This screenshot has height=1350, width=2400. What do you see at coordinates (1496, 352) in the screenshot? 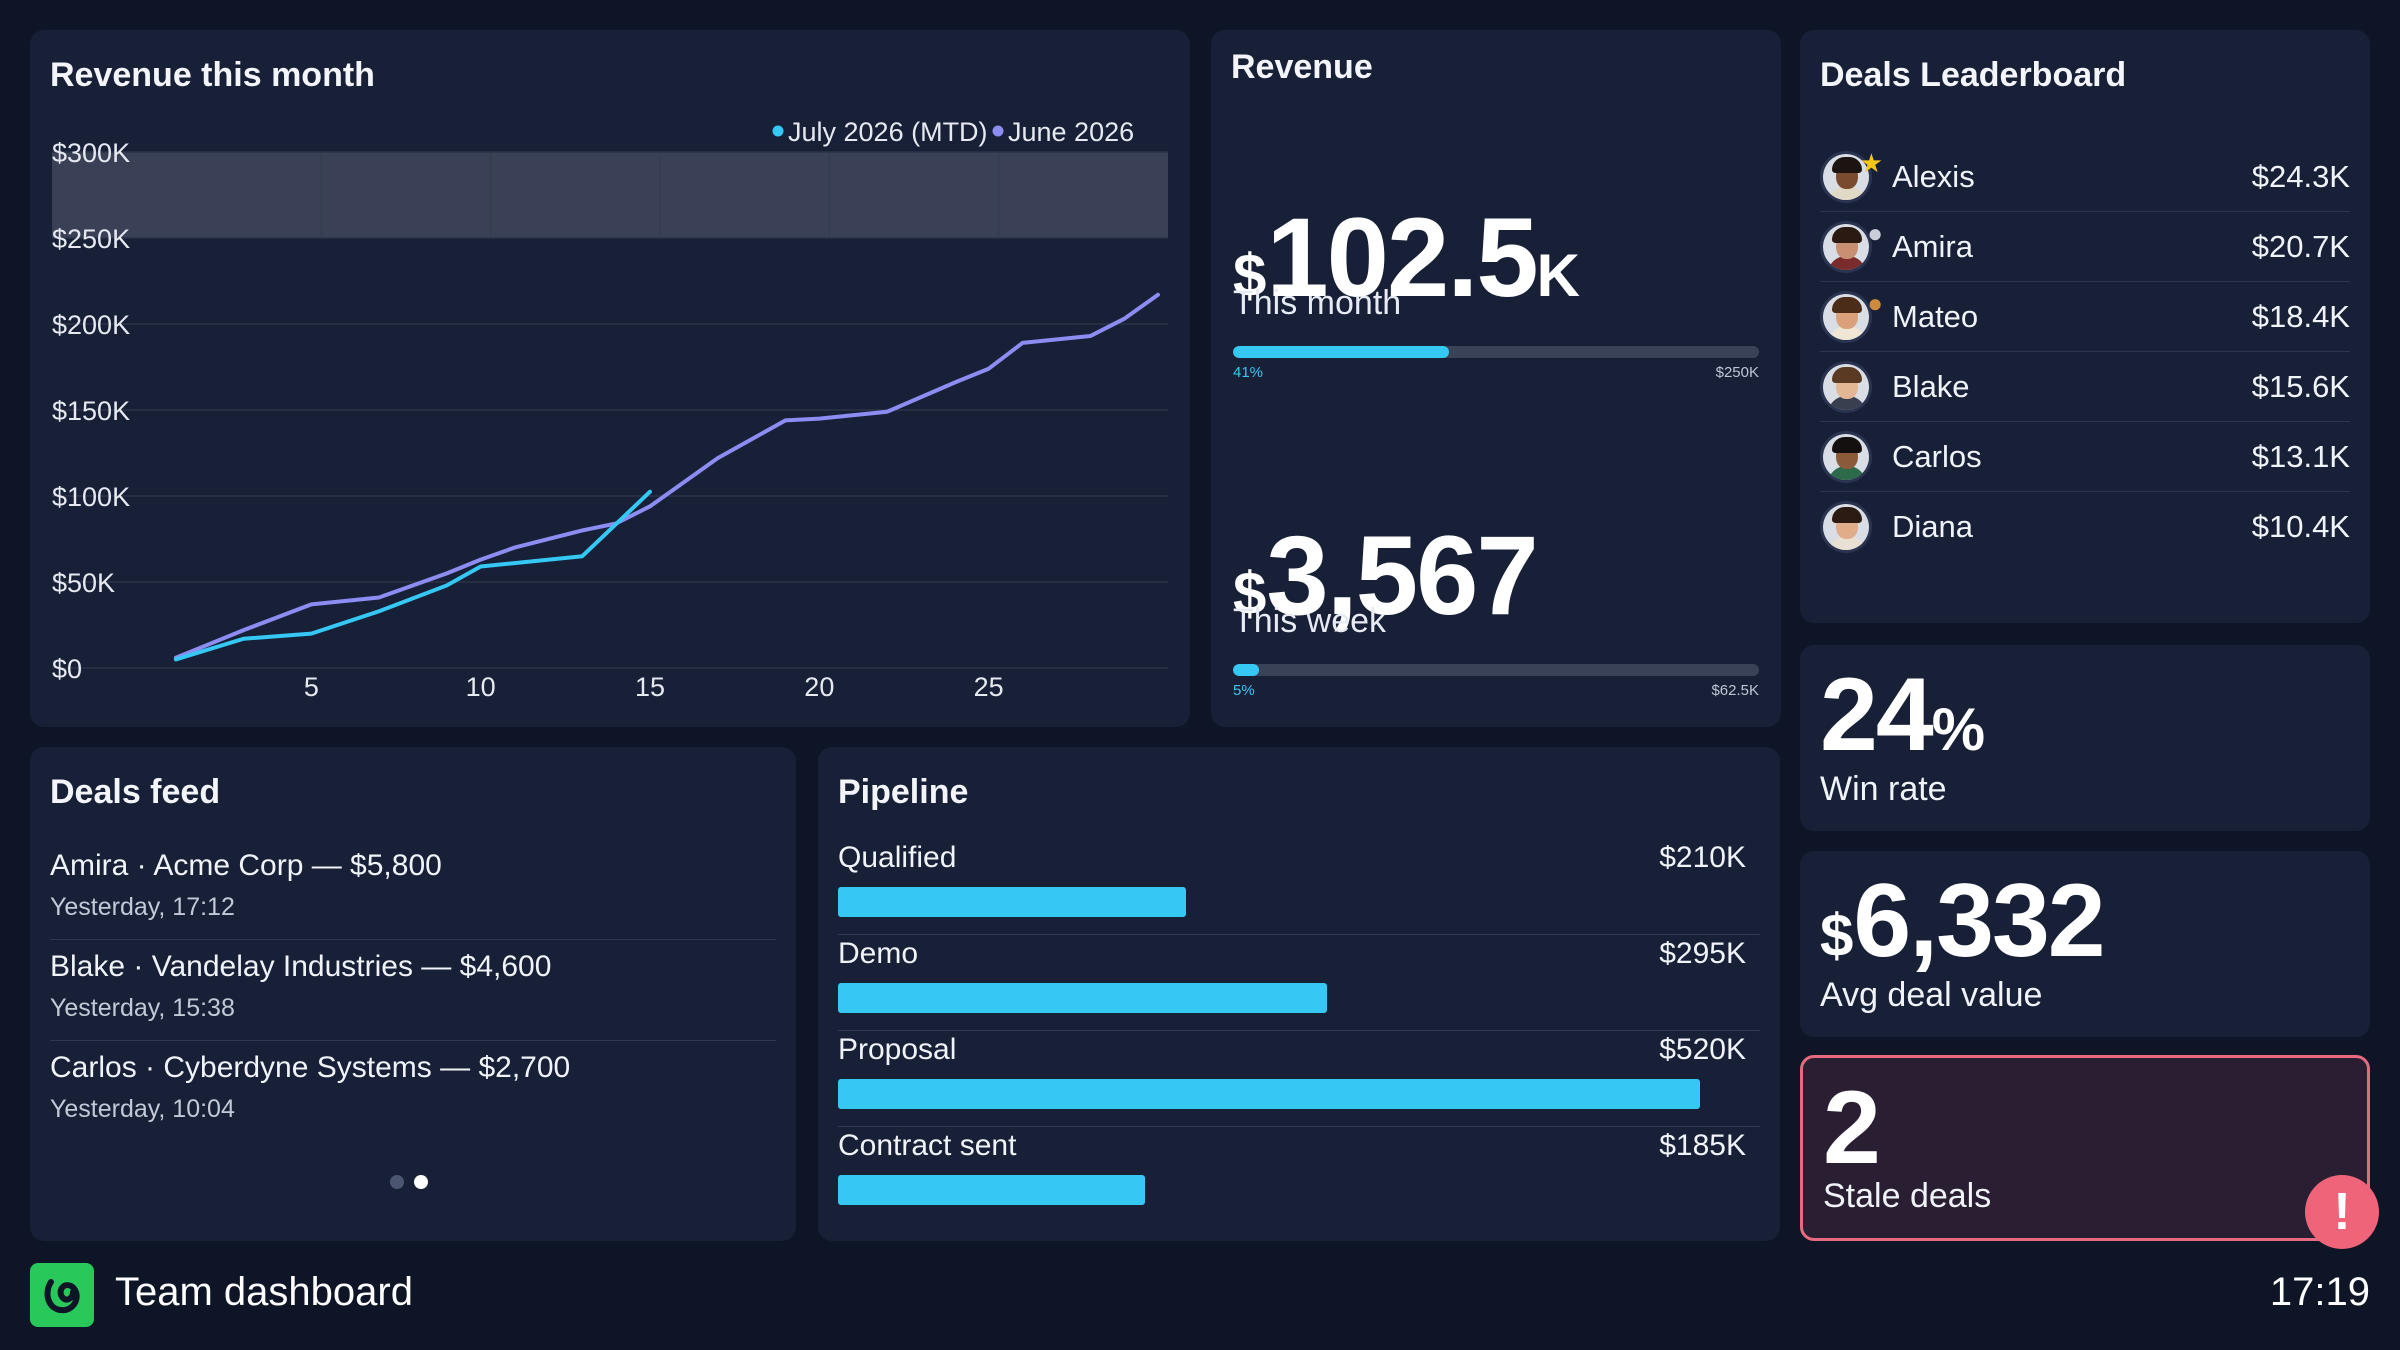
I see `revenue-month-progress` at bounding box center [1496, 352].